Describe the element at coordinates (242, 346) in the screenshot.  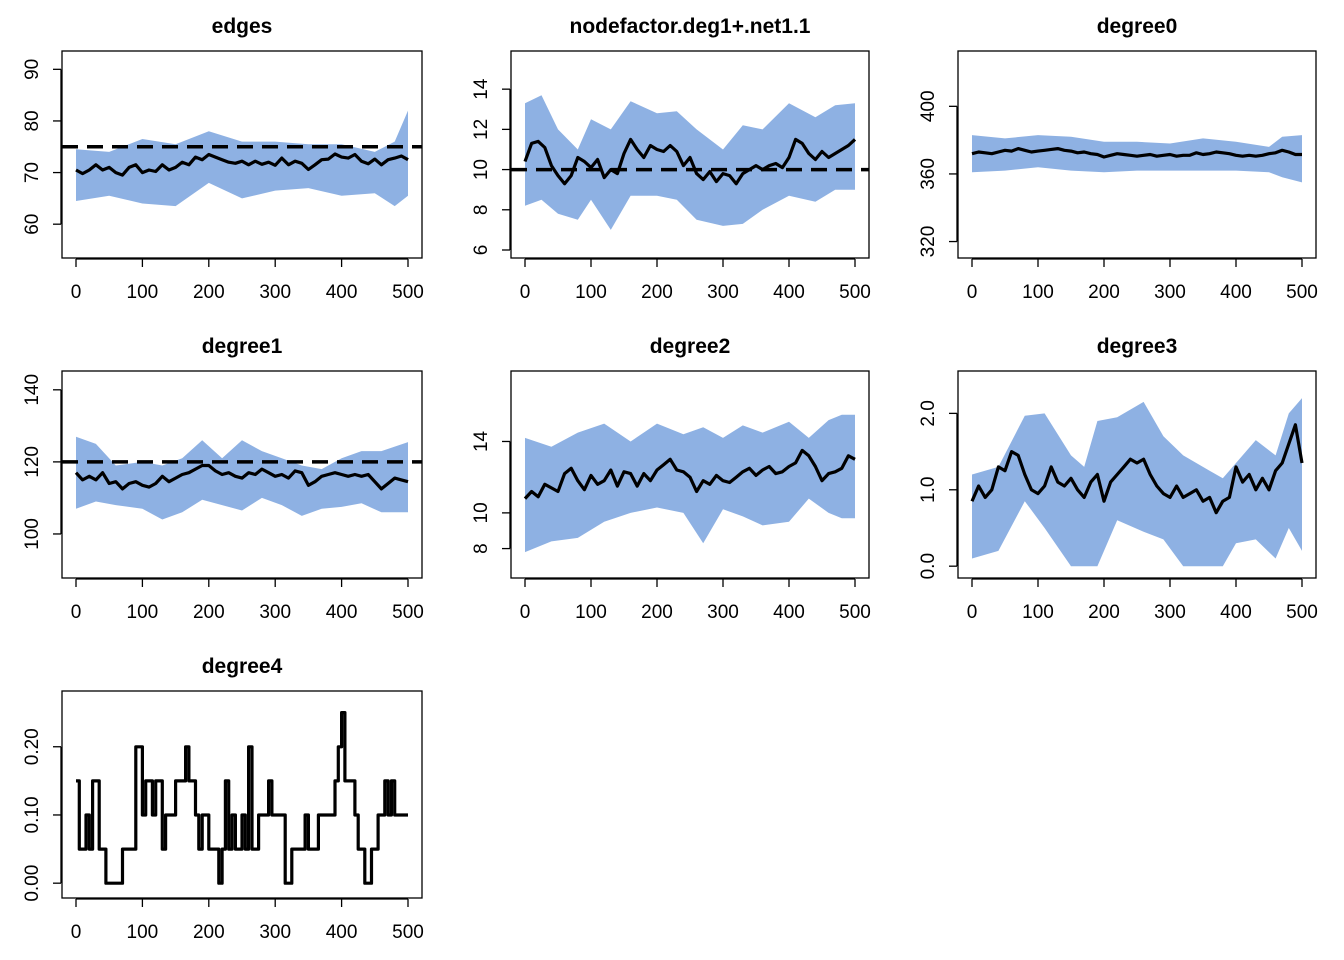
I see `panel-title: degree1` at that location.